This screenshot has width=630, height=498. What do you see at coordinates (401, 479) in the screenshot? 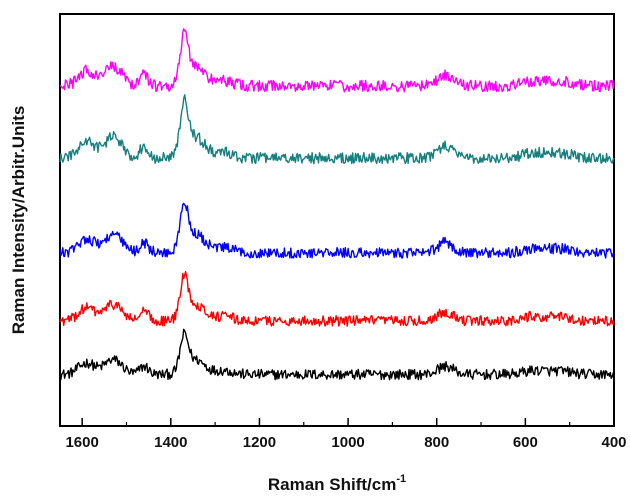
I see `x-axis-title-superscript: -1` at bounding box center [401, 479].